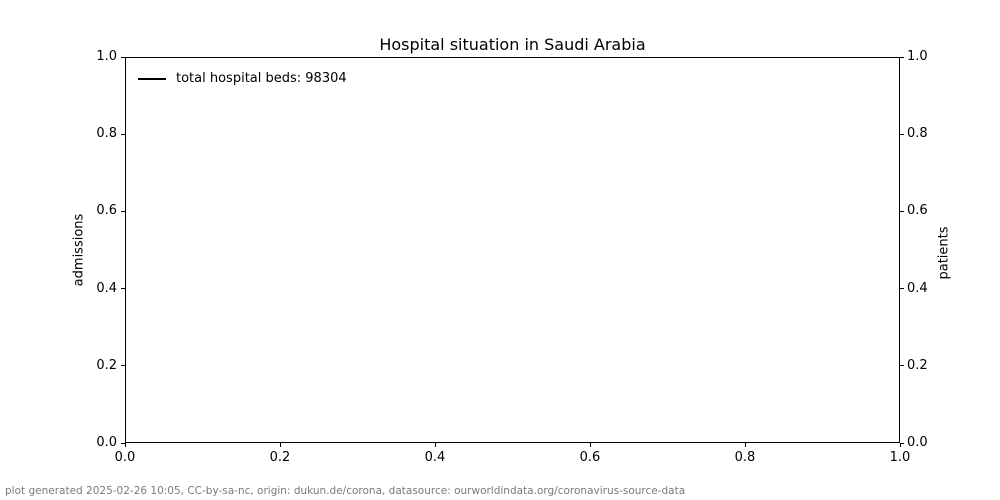  I want to click on y-tick-label-right: 0.4, so click(917, 288).